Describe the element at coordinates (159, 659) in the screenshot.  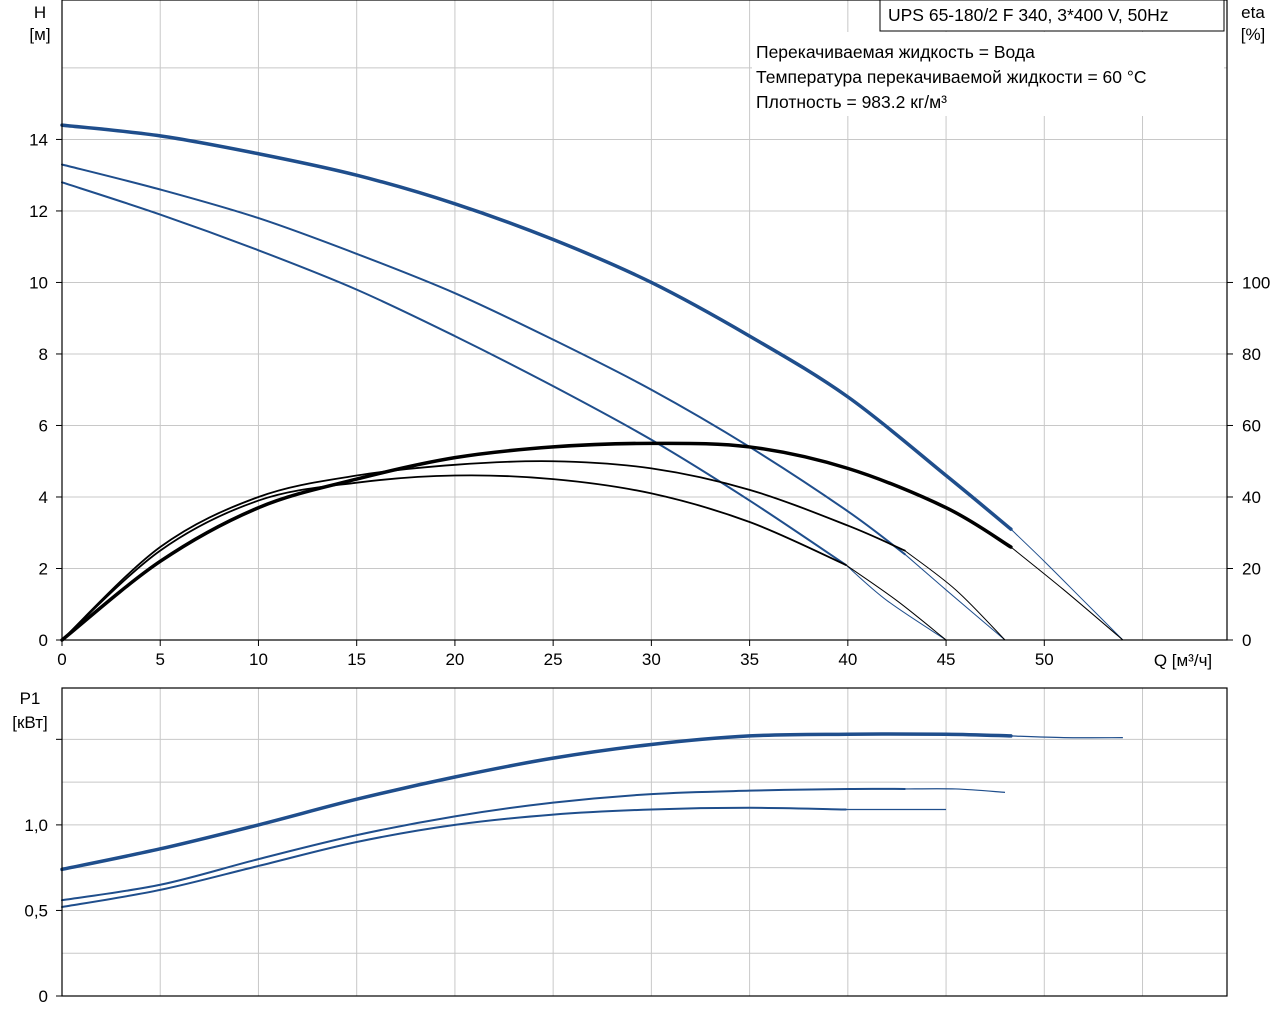
I see `x-tick-label: 5` at that location.